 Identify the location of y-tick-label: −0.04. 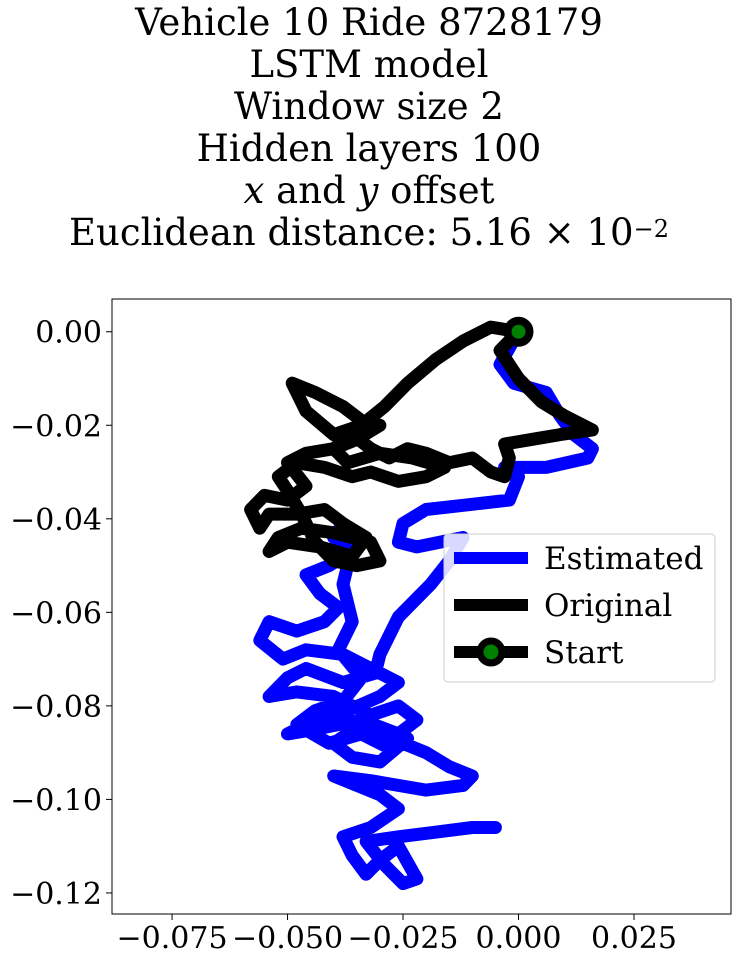
(56, 520).